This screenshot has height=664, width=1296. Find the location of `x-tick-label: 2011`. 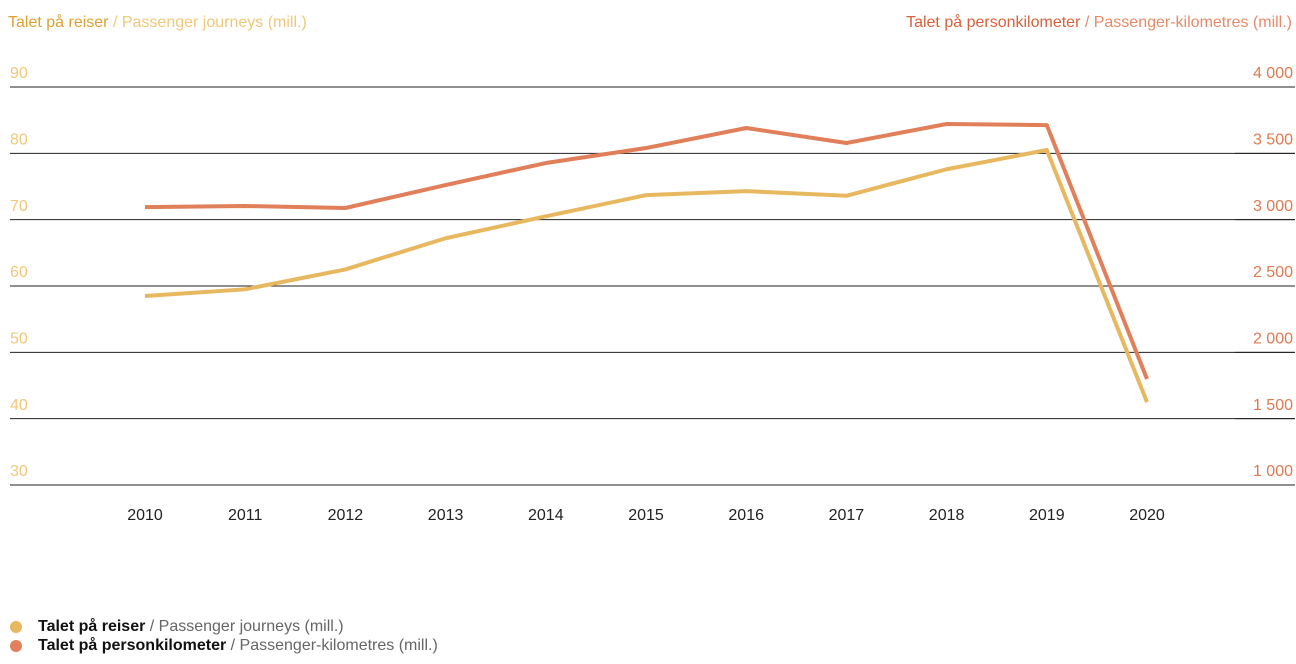

x-tick-label: 2011 is located at coordinates (245, 515).